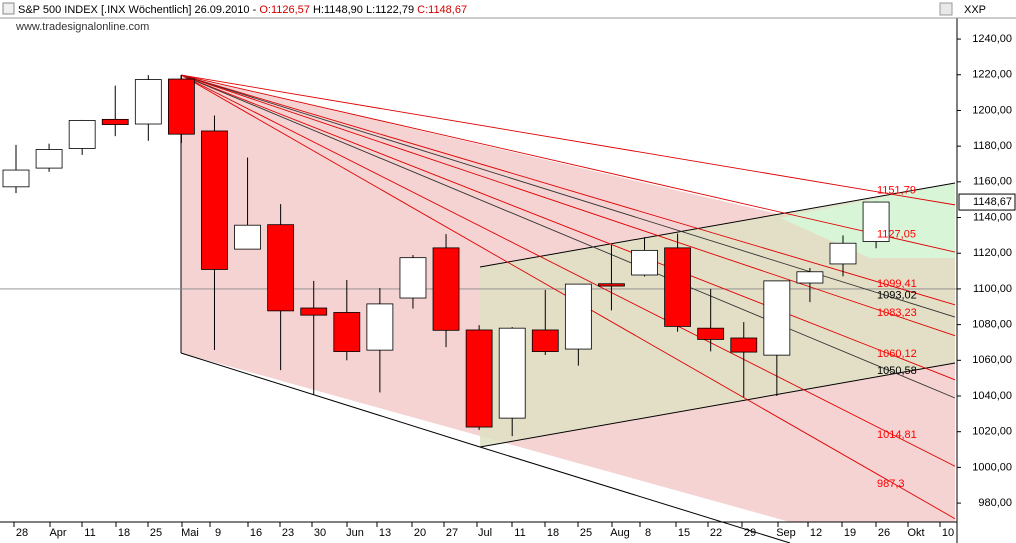 Image resolution: width=1016 pixels, height=543 pixels. What do you see at coordinates (363, 10) in the screenshot?
I see `header-high-low: H:1148,90 L:1122,79` at bounding box center [363, 10].